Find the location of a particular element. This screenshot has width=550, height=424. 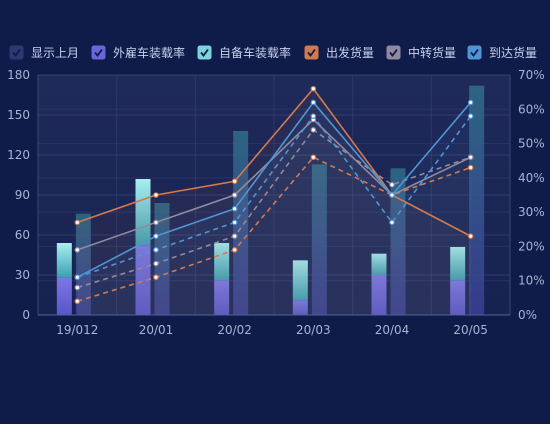

legend-label: 出发货量 is located at coordinates (350, 52).